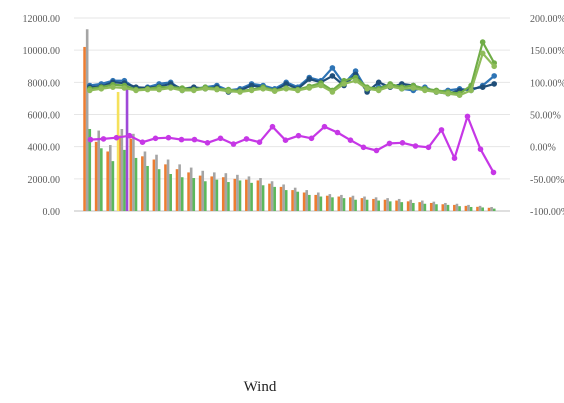  I want to click on right-axis-tick-label: 200.00%, so click(547, 19).